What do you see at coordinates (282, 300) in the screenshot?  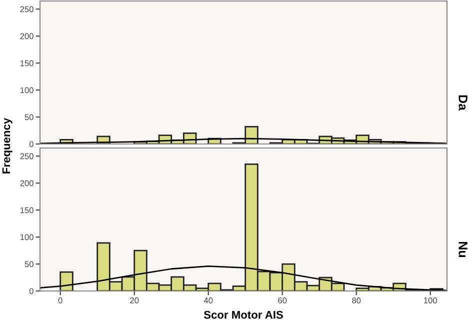 I see `x-tick-label: 60` at bounding box center [282, 300].